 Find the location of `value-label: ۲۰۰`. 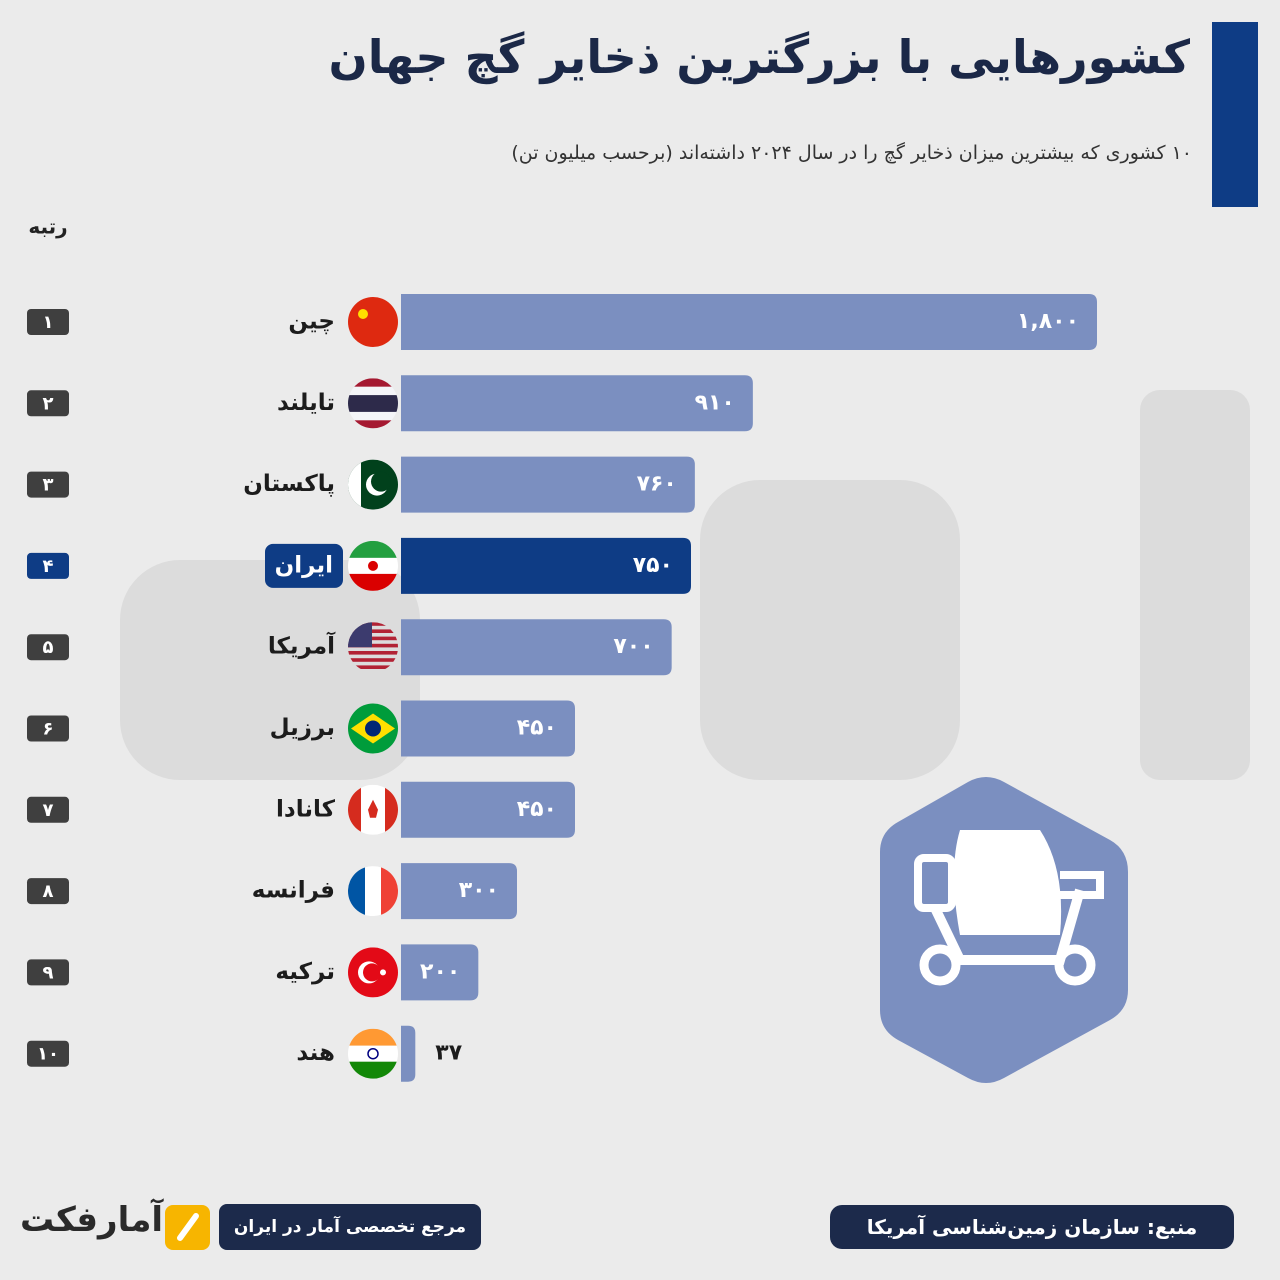

value-label: ۲۰۰ is located at coordinates (440, 971).